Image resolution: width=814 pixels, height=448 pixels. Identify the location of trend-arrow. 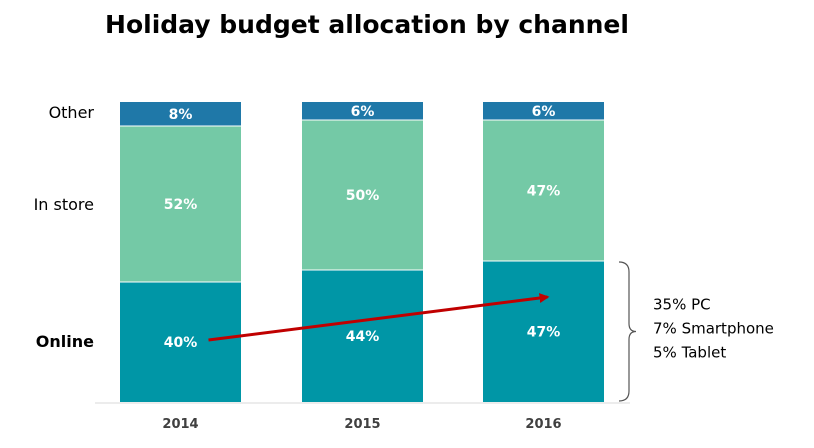
(379, 317).